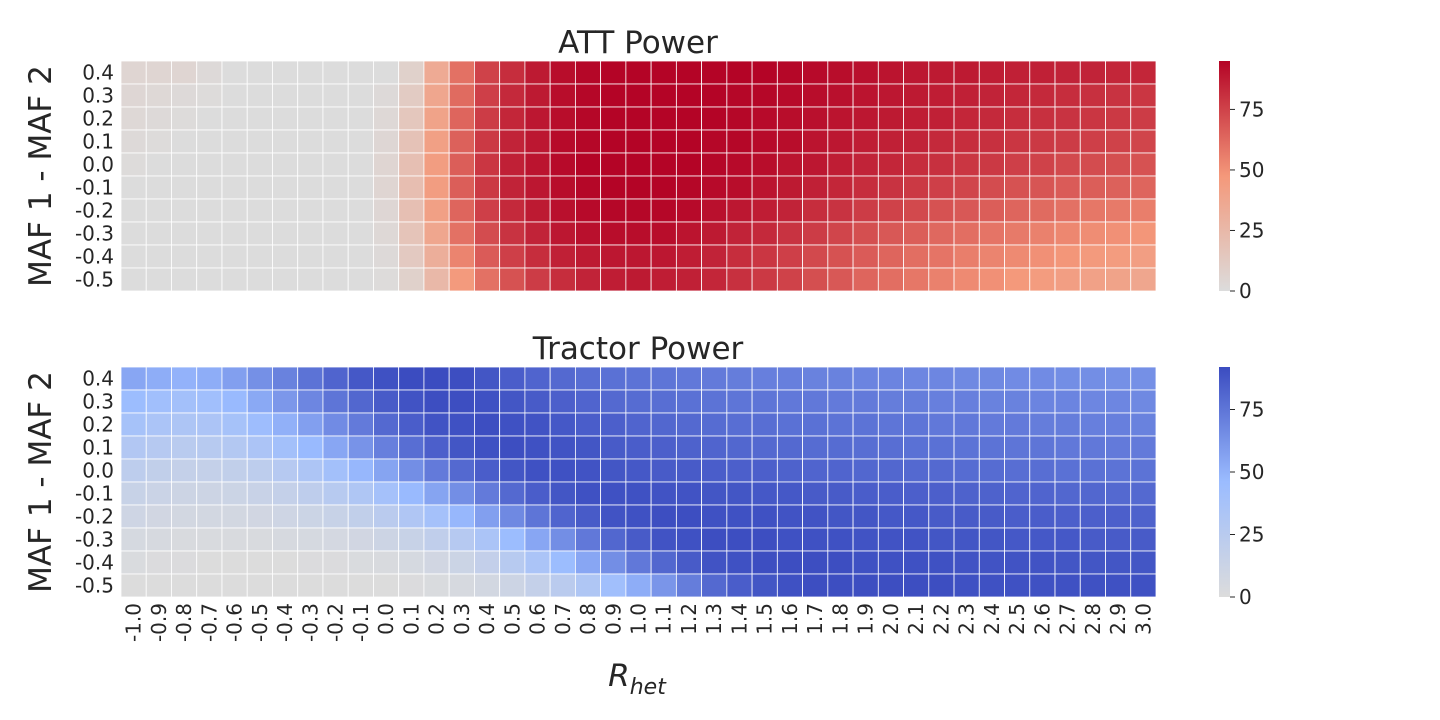  Describe the element at coordinates (1017, 619) in the screenshot. I see `x-tick-label: 2.5` at that location.